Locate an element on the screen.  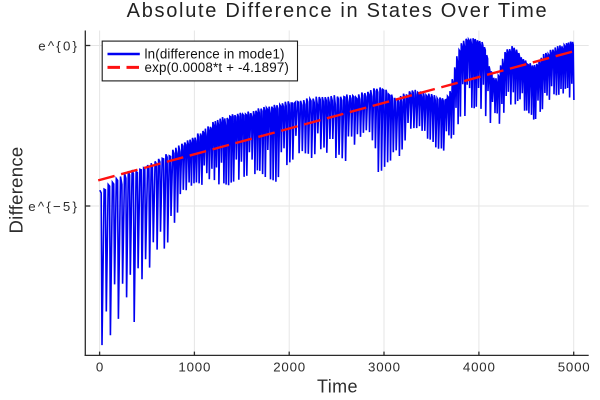
svg-text: Difference is located at coordinates (16, 190).